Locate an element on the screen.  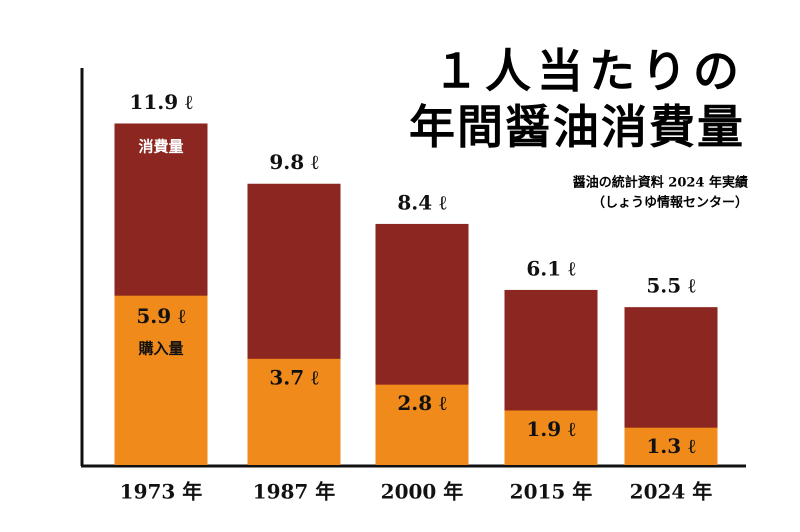
data-label: 11.9 ℓ is located at coordinates (161, 102).